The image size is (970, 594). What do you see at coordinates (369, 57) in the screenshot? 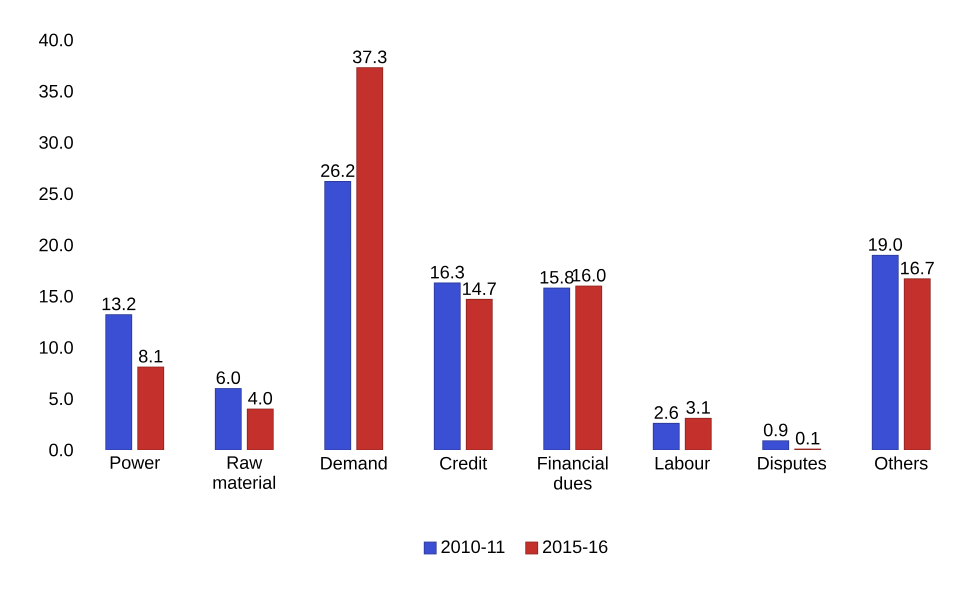
I see `data-label: 37.3` at bounding box center [369, 57].